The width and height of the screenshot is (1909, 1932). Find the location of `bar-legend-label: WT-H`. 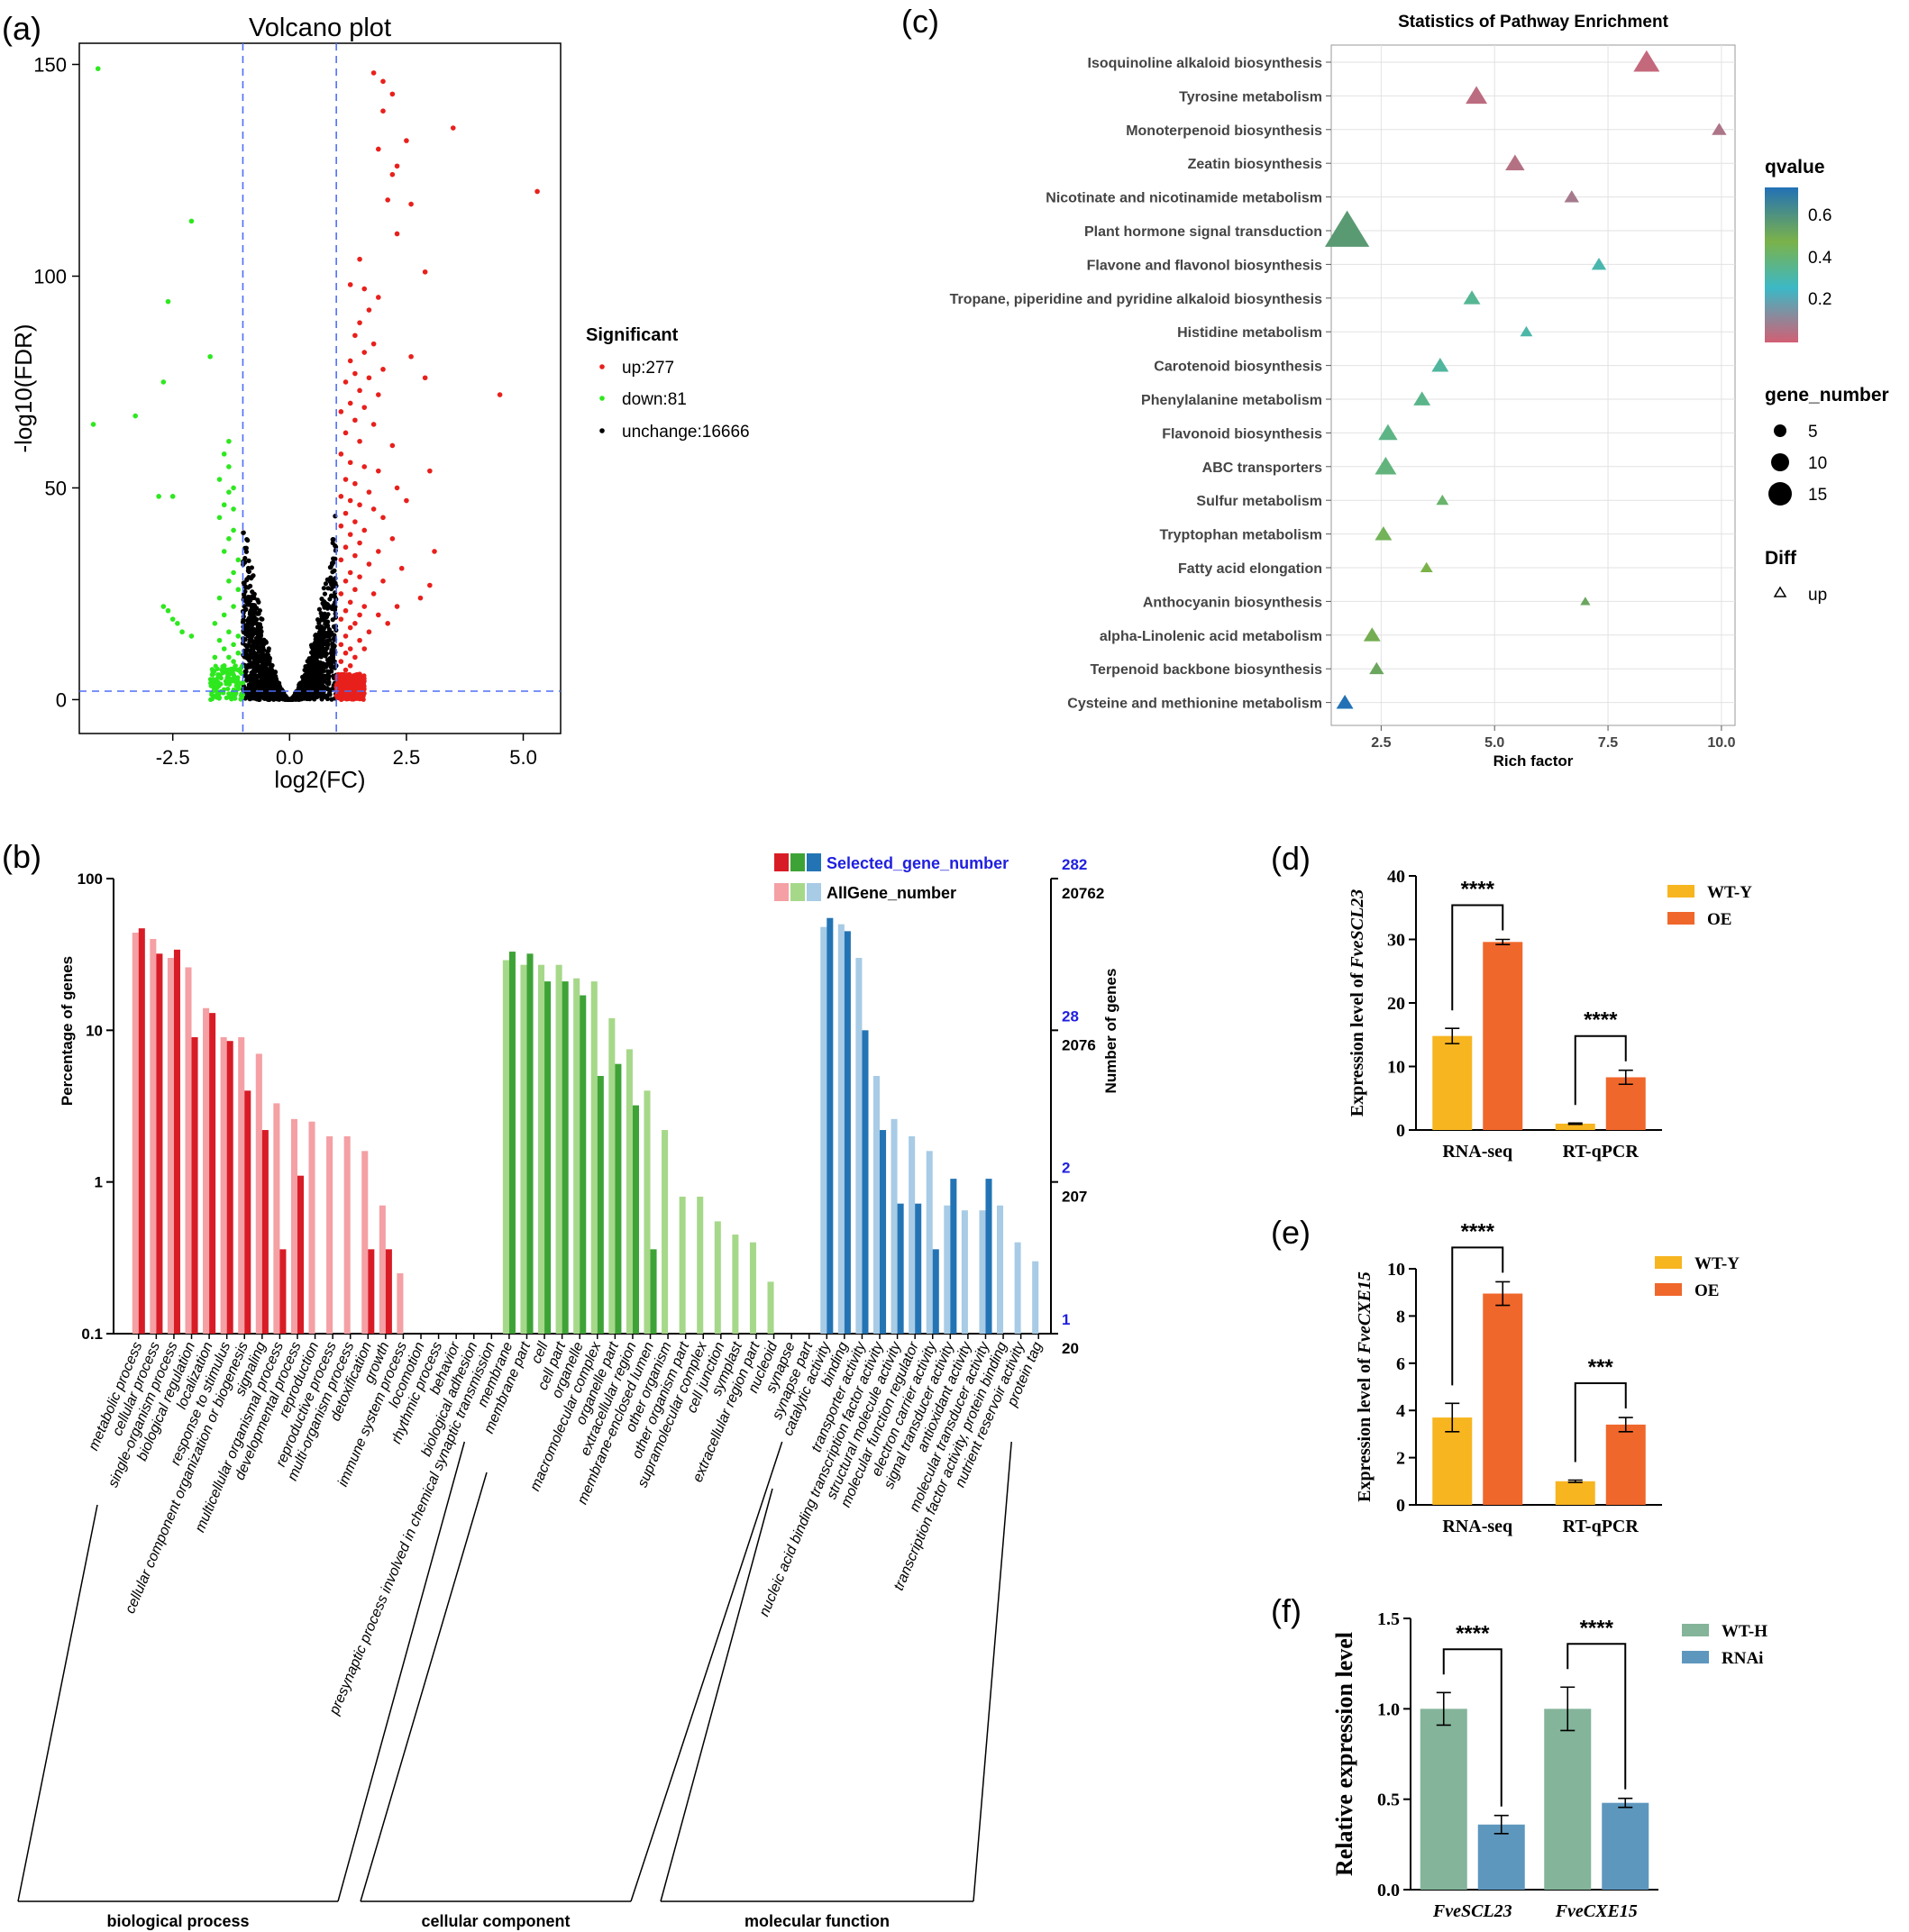

bar-legend-label: WT-H is located at coordinates (1745, 1631).